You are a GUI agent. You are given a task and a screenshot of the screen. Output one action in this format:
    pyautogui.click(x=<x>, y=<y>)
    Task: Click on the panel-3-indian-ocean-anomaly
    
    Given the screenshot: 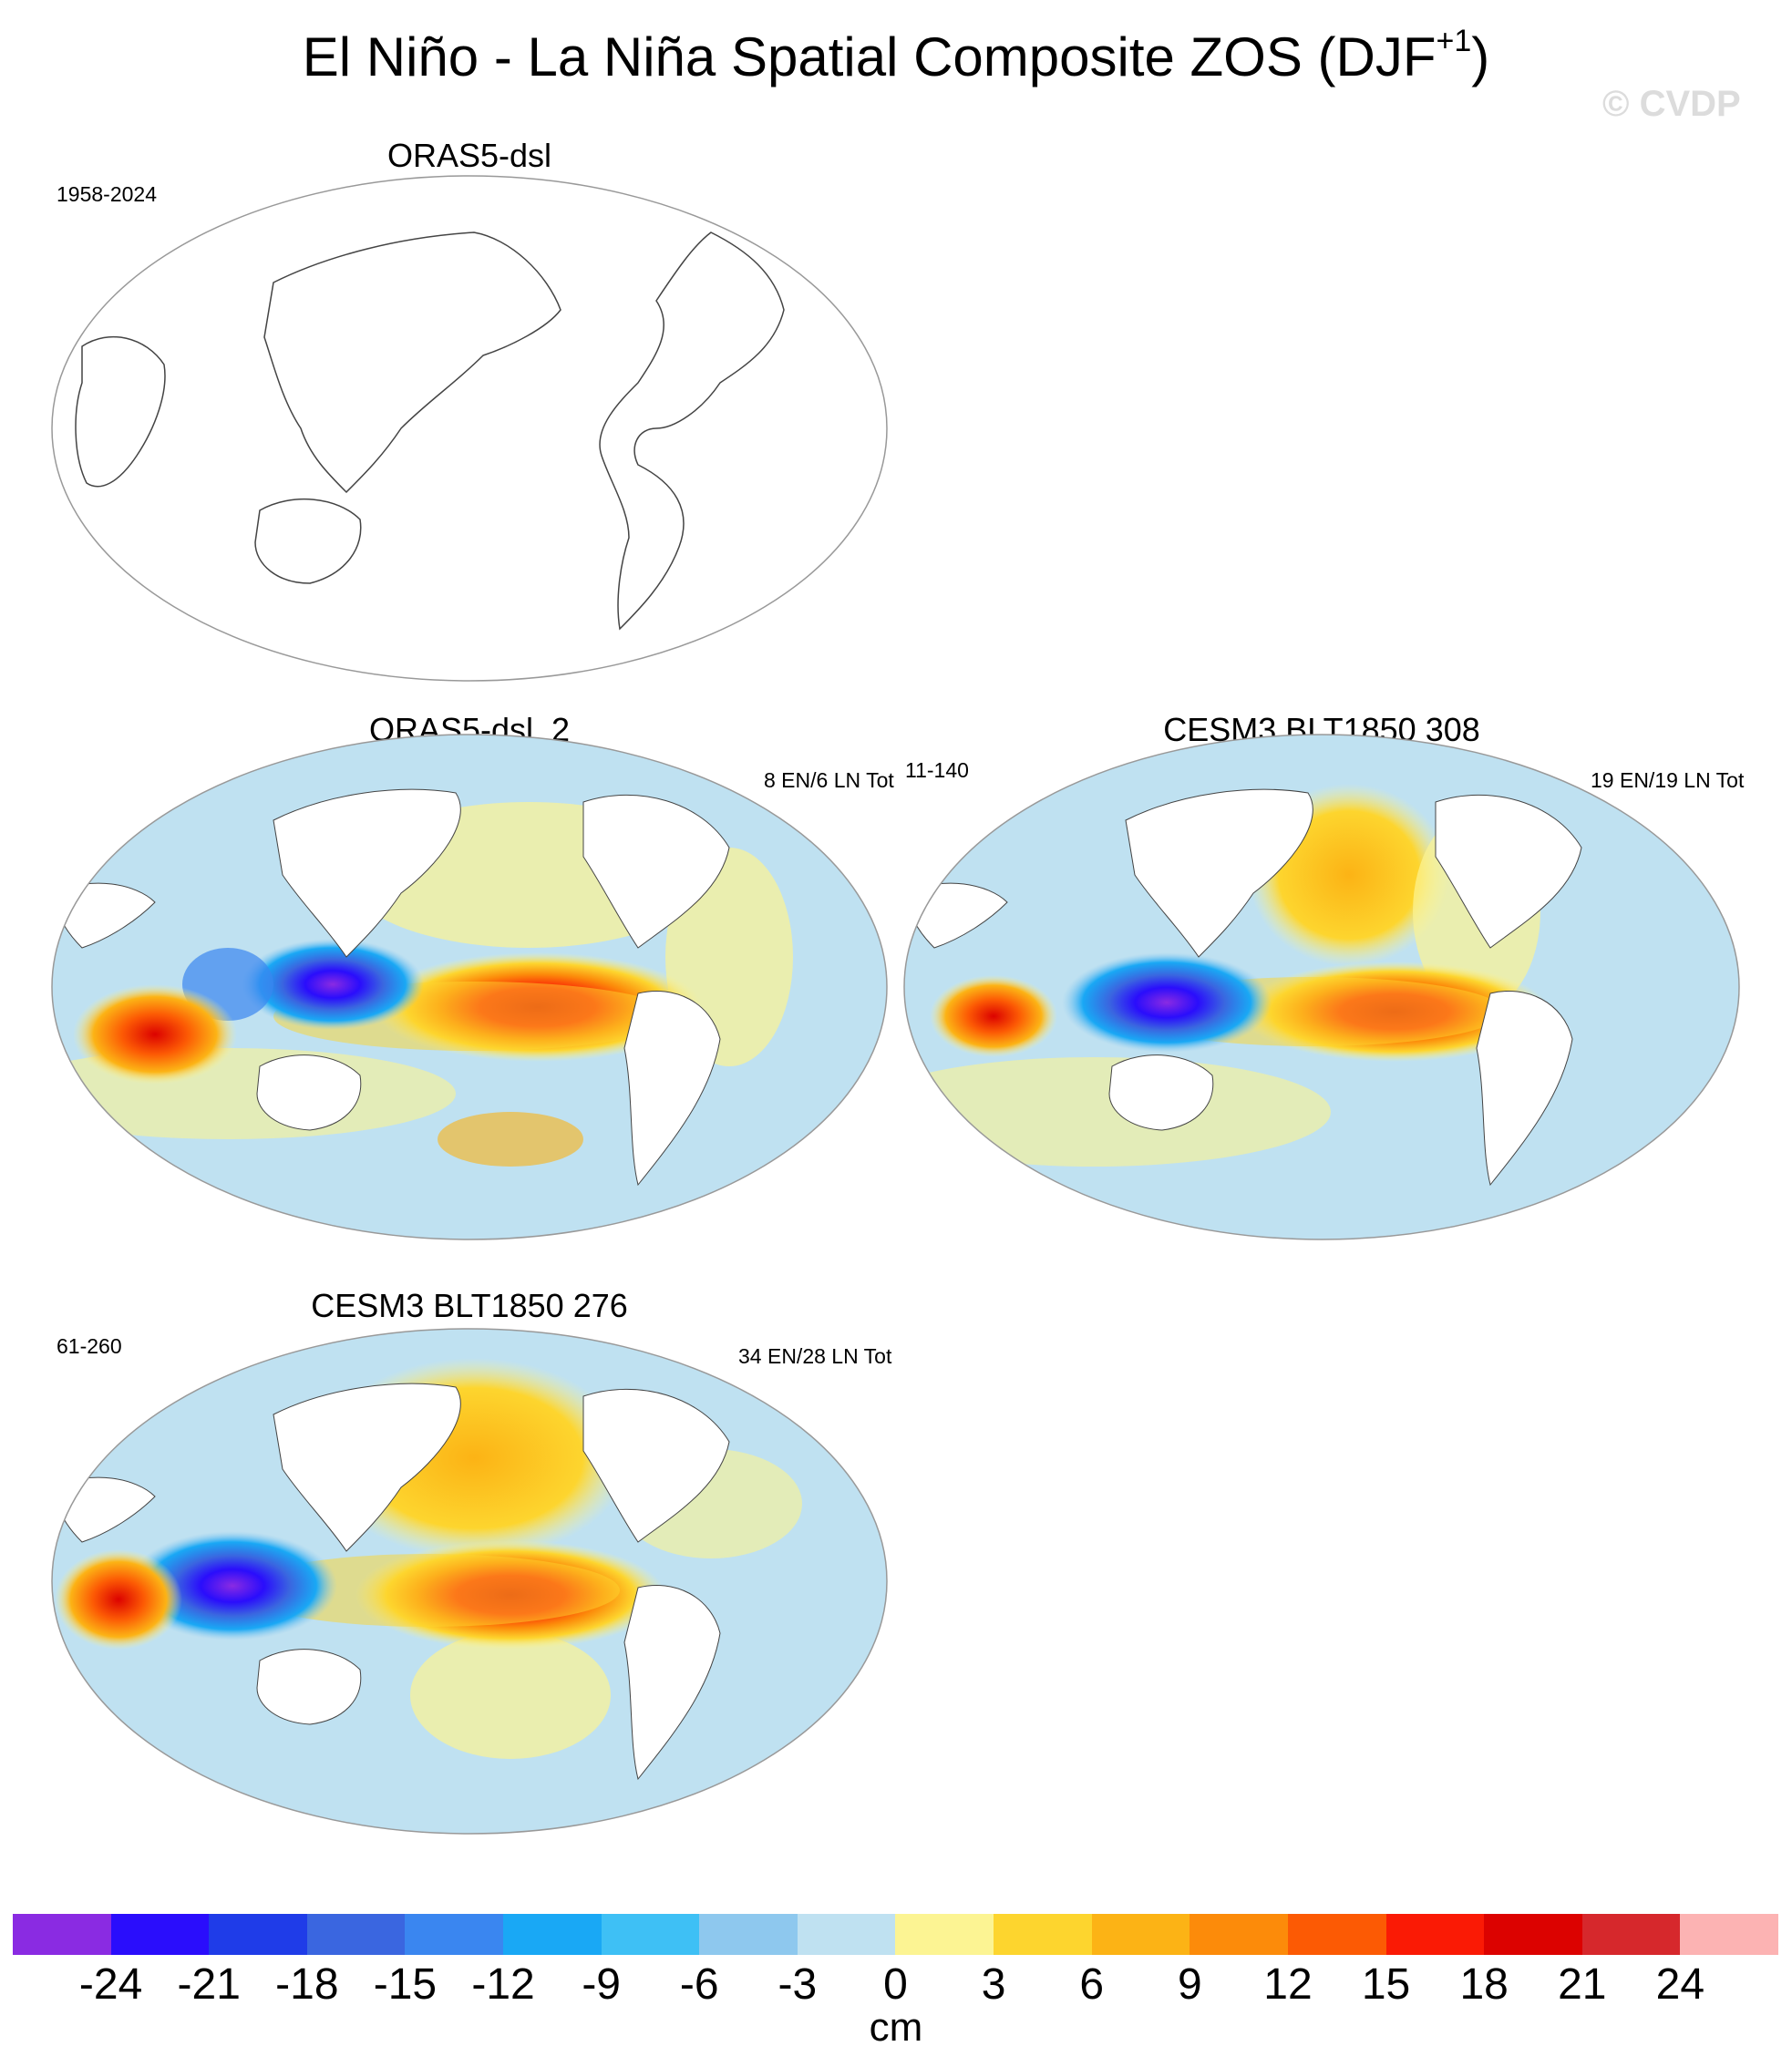 What is the action you would take?
    pyautogui.click(x=993, y=1016)
    